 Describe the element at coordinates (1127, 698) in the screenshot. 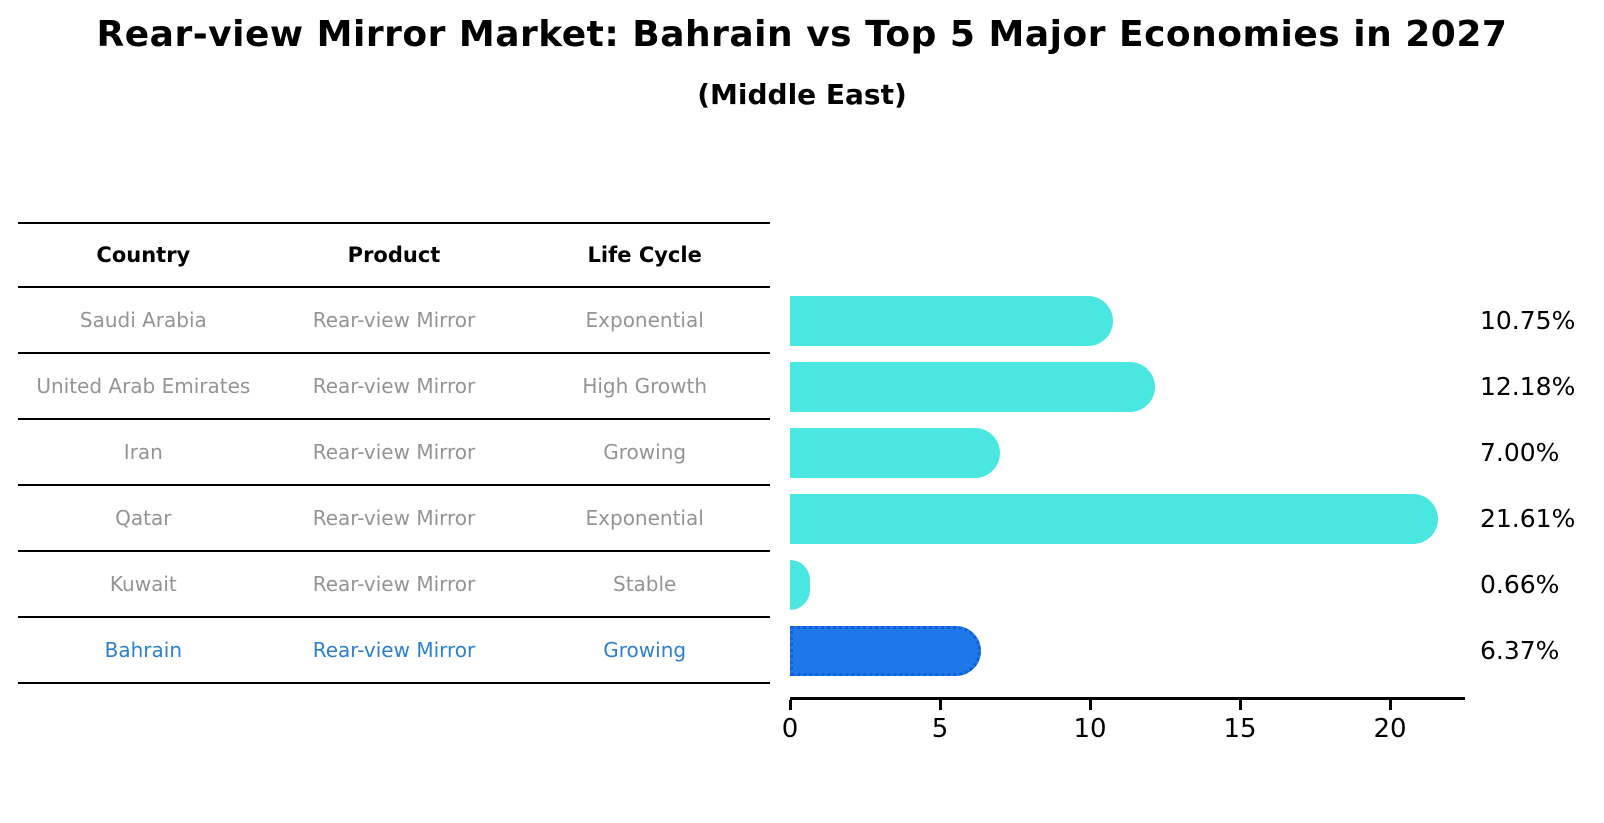

I see `x-axis-line` at that location.